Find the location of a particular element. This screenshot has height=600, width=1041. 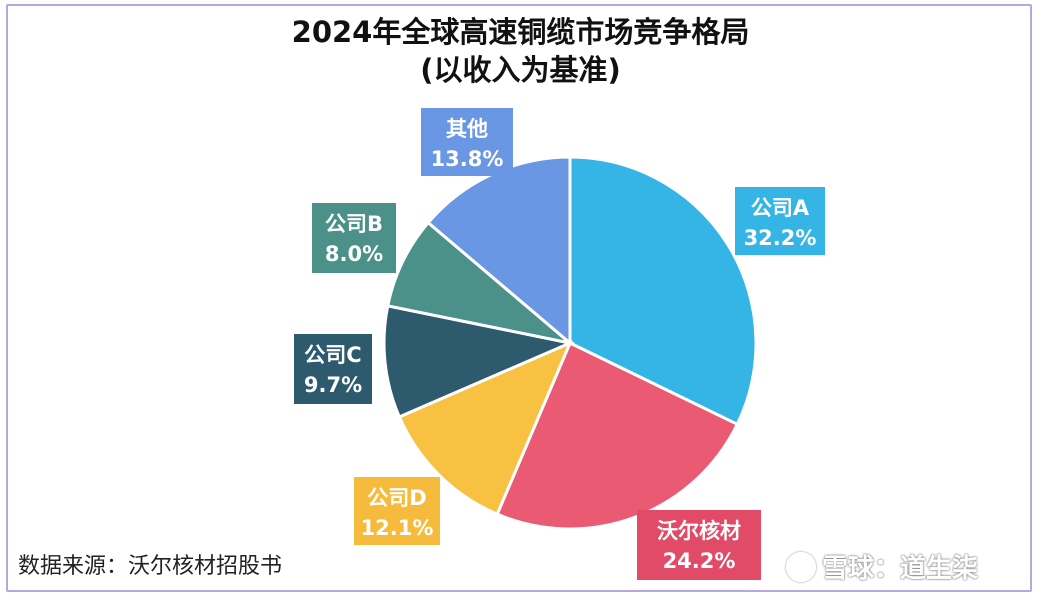

slice-label: 其他 is located at coordinates (467, 129).